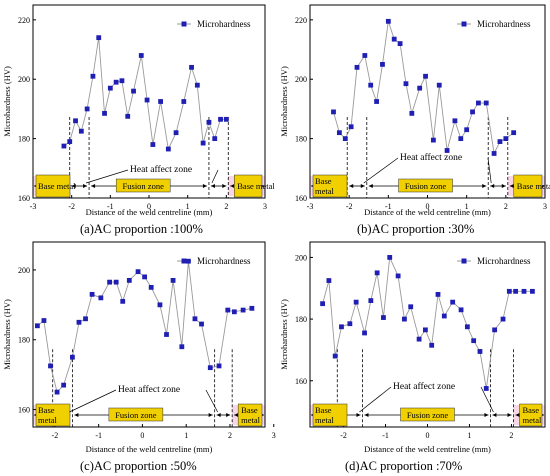  Describe the element at coordinates (24, 270) in the screenshot. I see `y-tick-label: 200` at that location.